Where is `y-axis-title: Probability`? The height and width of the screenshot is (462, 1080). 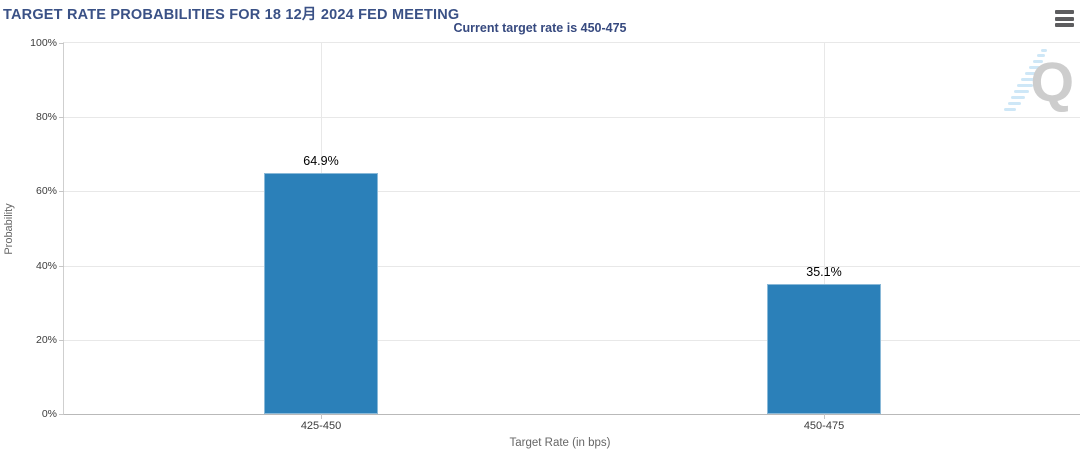
y-axis-title: Probability is located at coordinates (9, 228).